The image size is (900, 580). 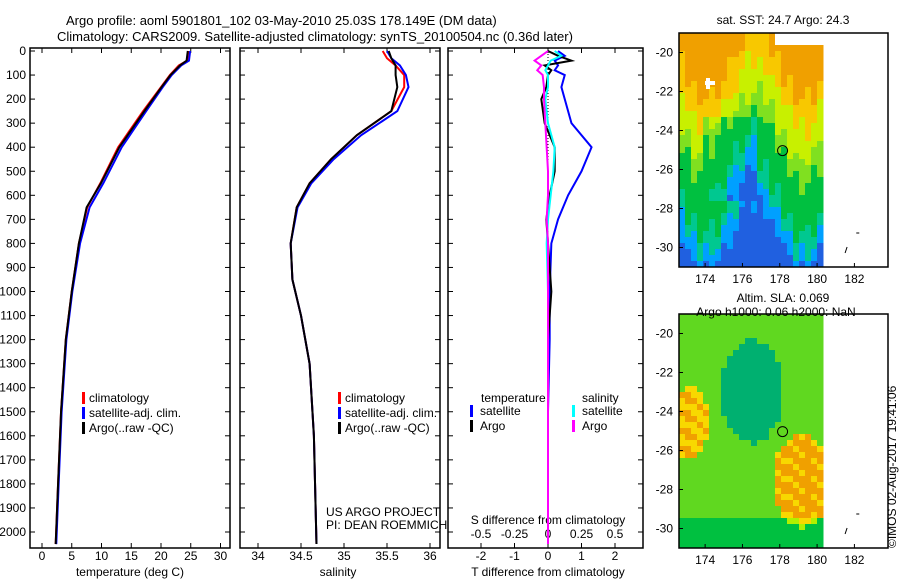 I want to click on temperature-tick-label: 15, so click(x=132, y=556).